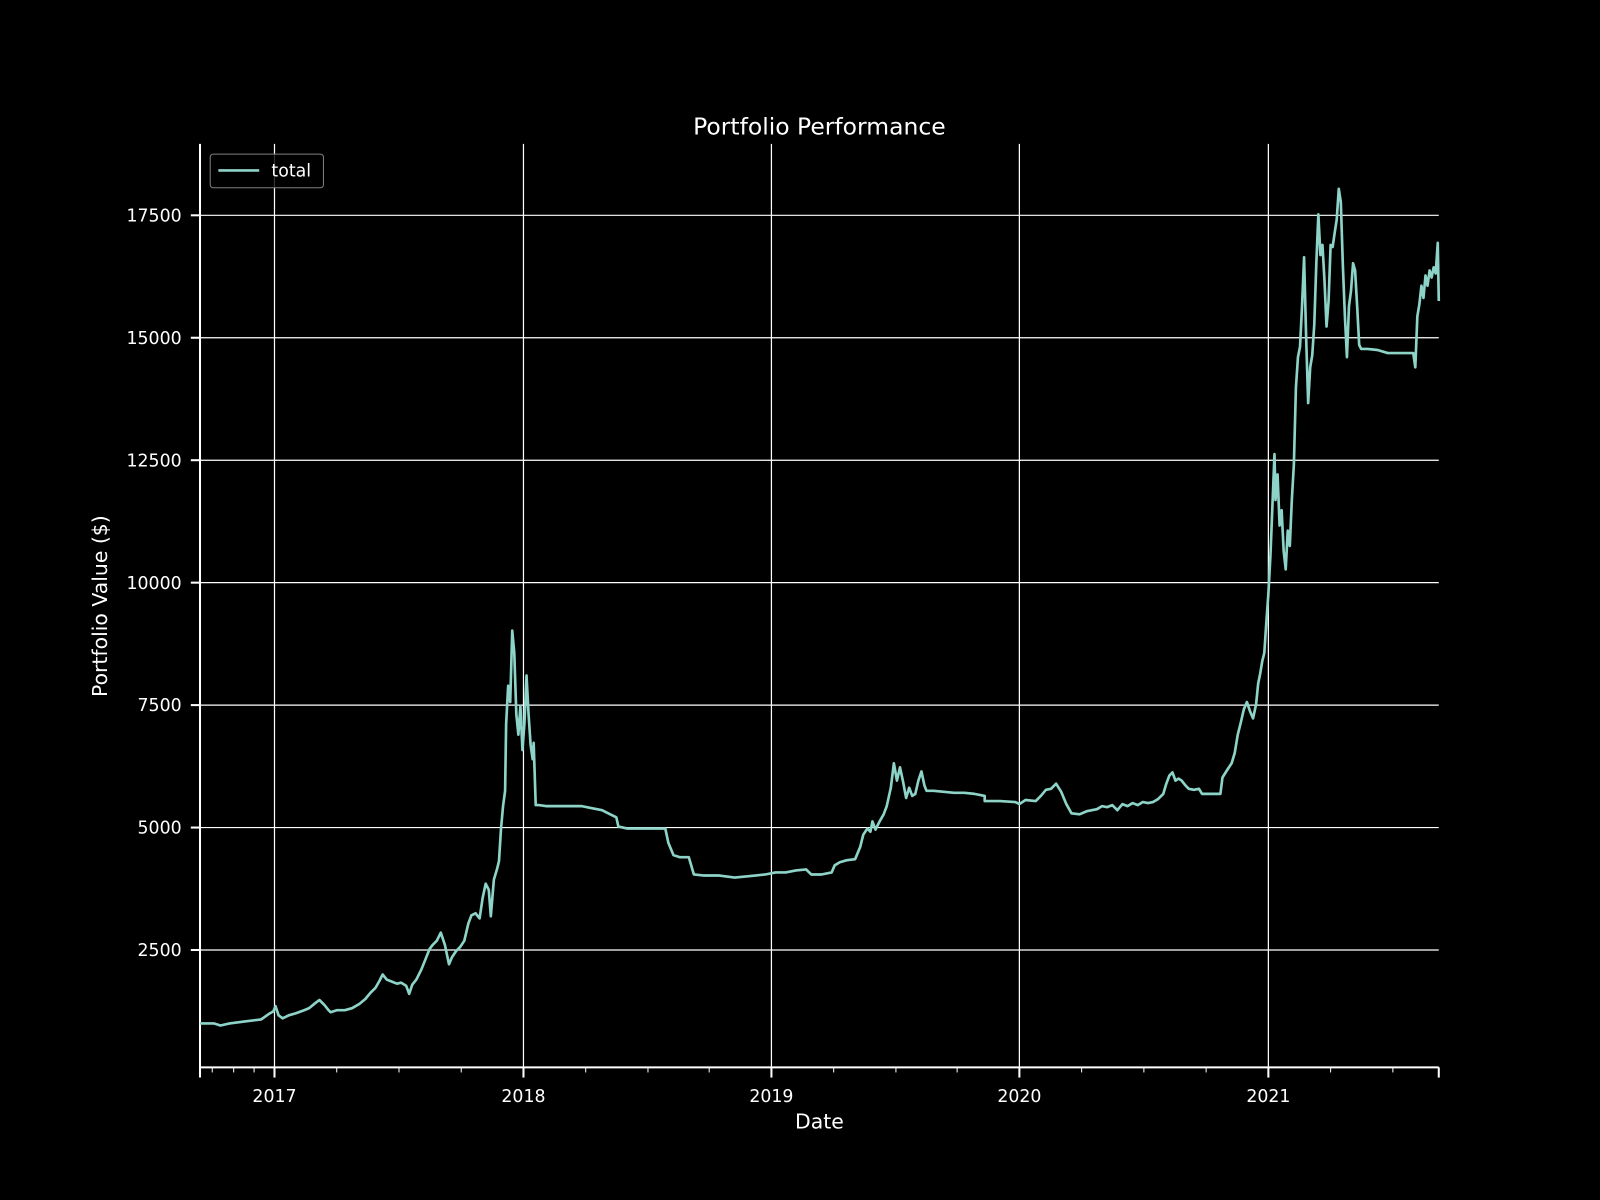 Image resolution: width=1600 pixels, height=1200 pixels. What do you see at coordinates (154, 216) in the screenshot?
I see `y-tick-label: 17500` at bounding box center [154, 216].